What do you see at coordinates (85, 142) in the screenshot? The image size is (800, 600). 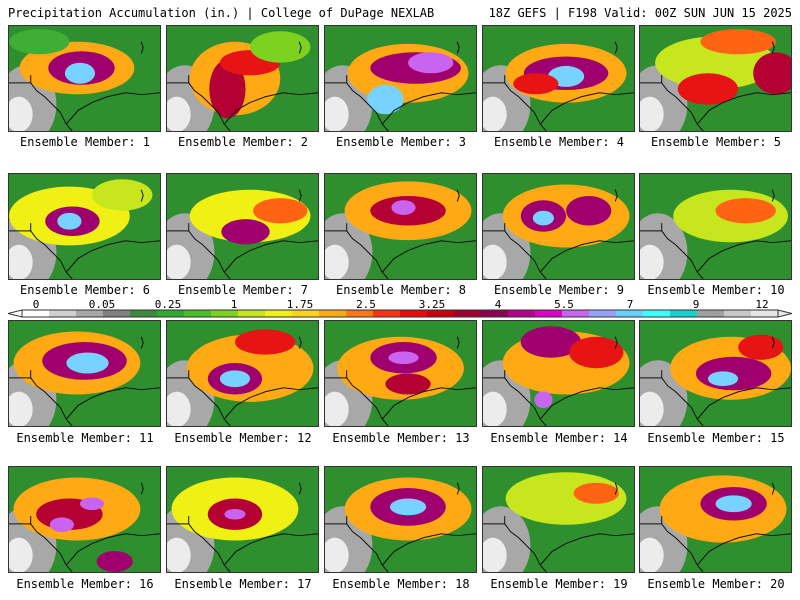 I see `ensemble-member-label: Ensemble Member: 1` at bounding box center [85, 142].